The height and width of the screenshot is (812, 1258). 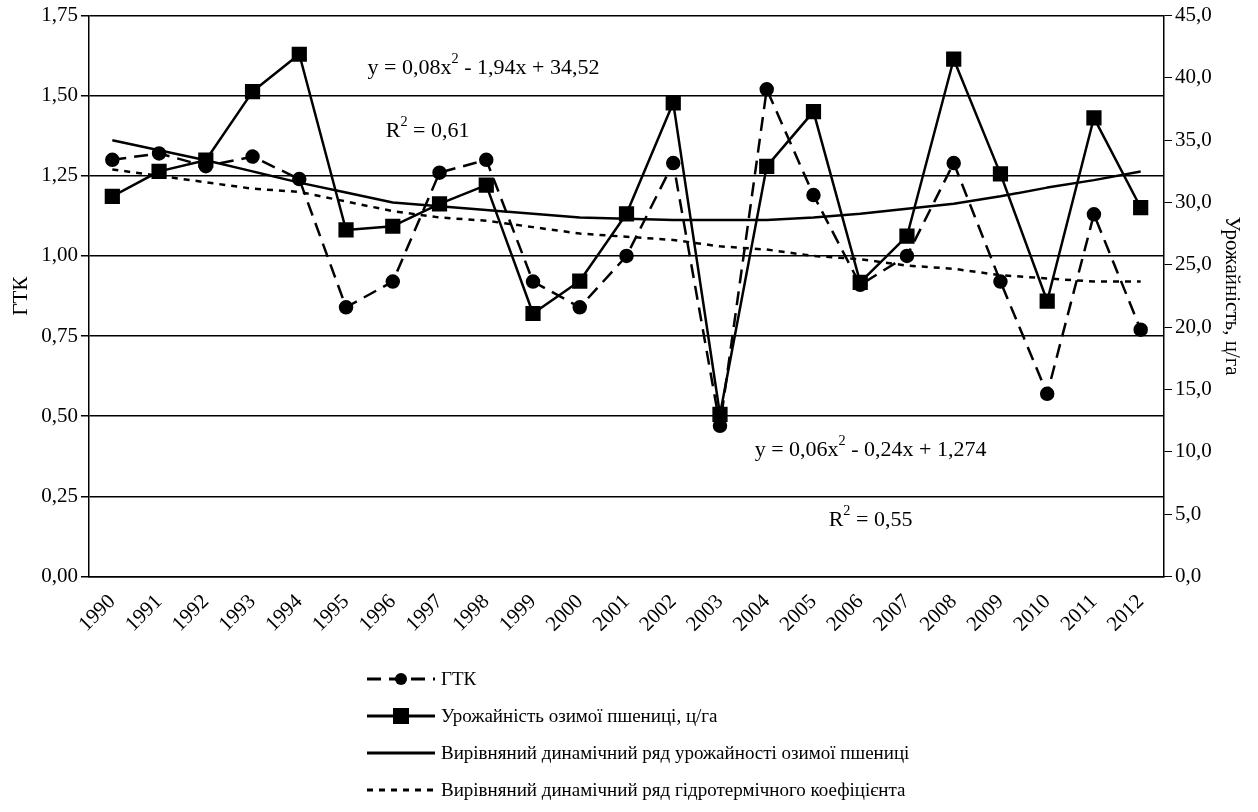 What do you see at coordinates (1193, 76) in the screenshot?
I see `y2-tick-label: 40,0` at bounding box center [1193, 76].